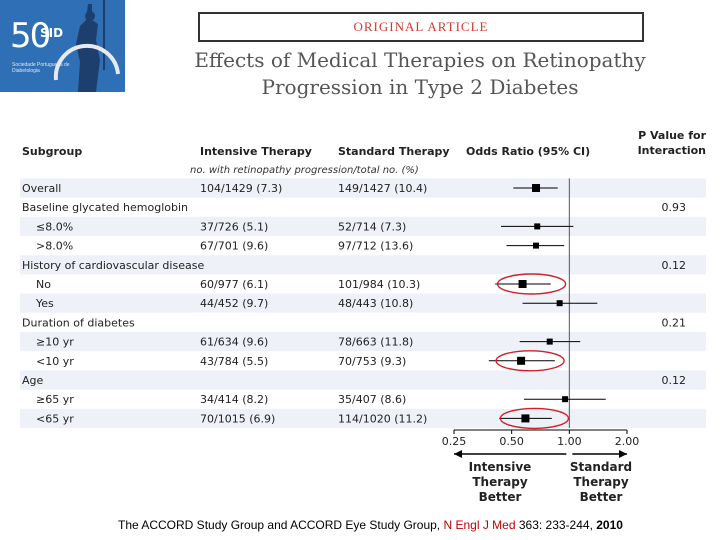 This screenshot has height=540, width=720. What do you see at coordinates (52, 33) in the screenshot?
I see `logo-brand: SID` at bounding box center [52, 33].